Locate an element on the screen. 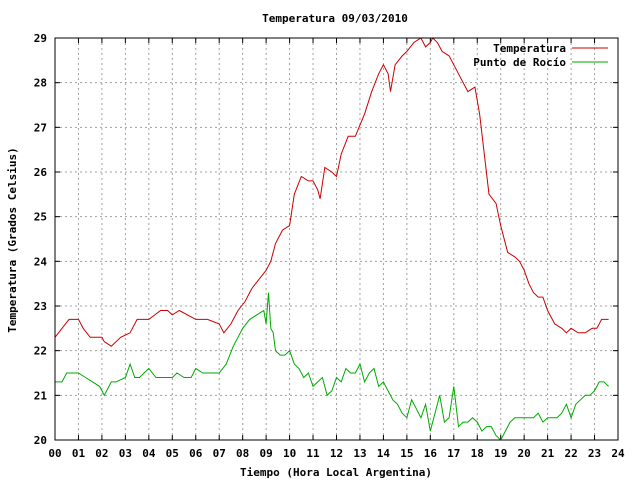 Image resolution: width=640 pixels, height=480 pixels. x-tick-label: 12 is located at coordinates (336, 453).